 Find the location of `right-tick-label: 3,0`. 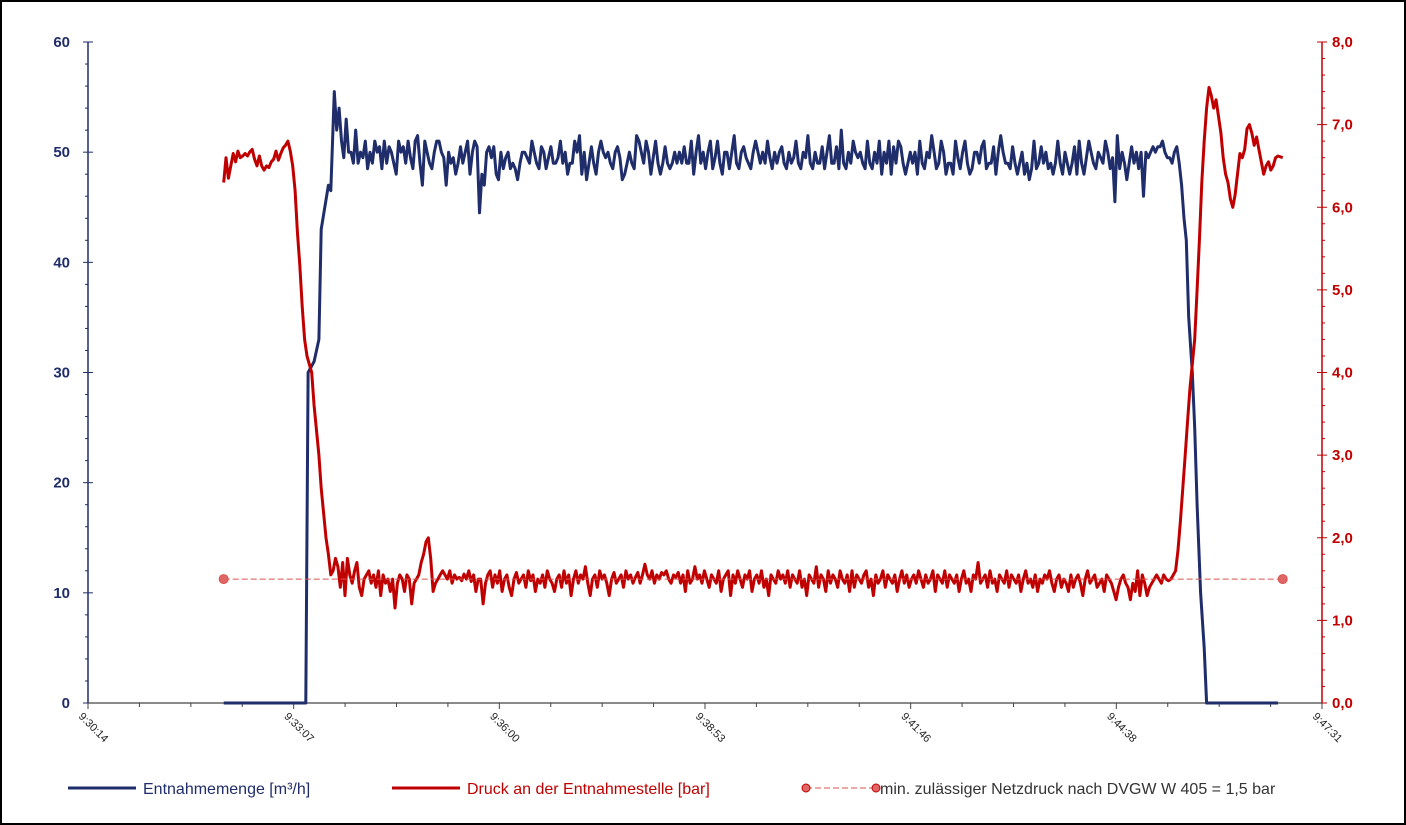

right-tick-label: 3,0 is located at coordinates (1342, 455).